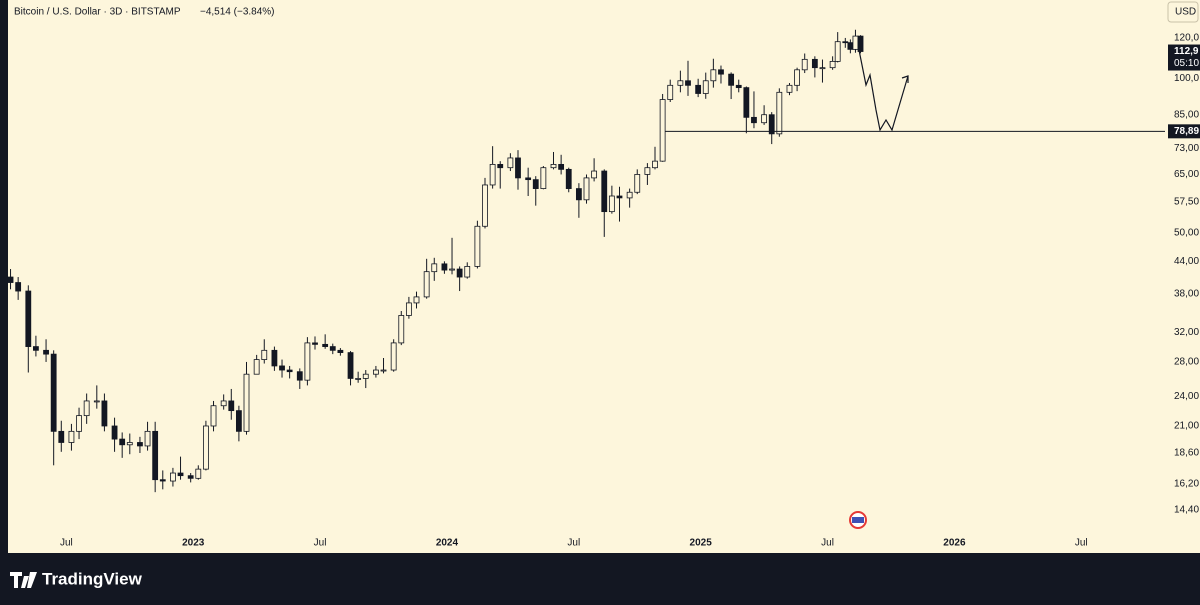 This screenshot has width=1200, height=605. Describe the element at coordinates (193, 543) in the screenshot. I see `x-tick-label: 2023` at that location.